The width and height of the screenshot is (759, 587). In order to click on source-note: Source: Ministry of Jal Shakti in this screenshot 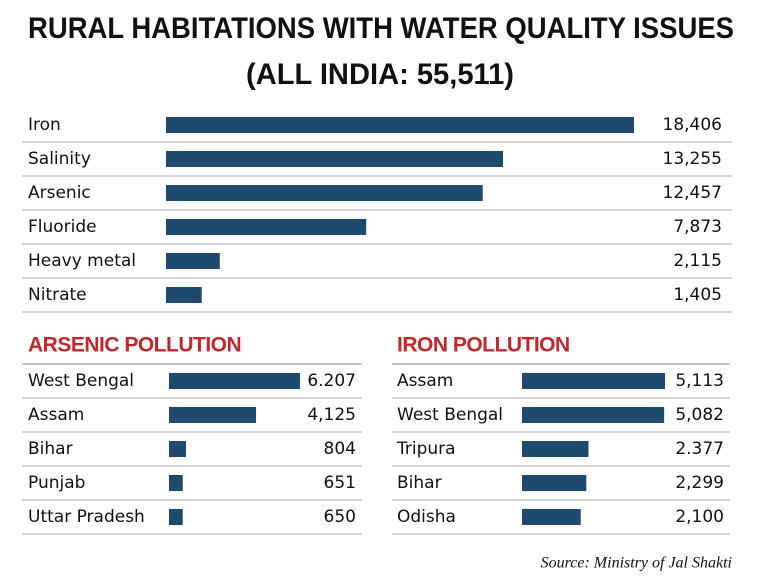, I will do `click(636, 563)`.